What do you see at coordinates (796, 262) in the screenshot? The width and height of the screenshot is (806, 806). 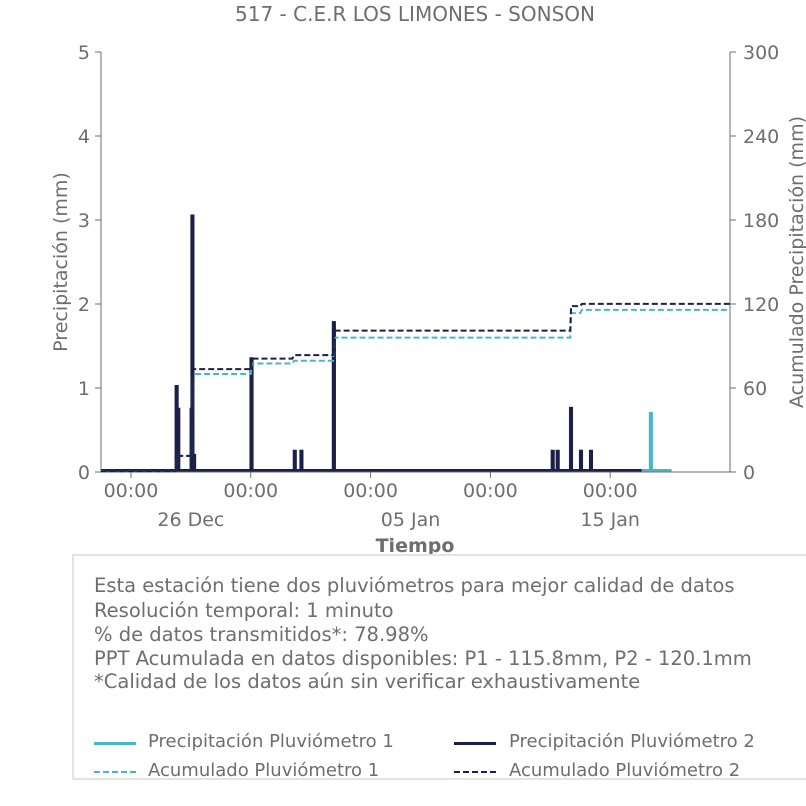 I see `y2-axis-label: Acumulado Precipitación (mm)` at bounding box center [796, 262].